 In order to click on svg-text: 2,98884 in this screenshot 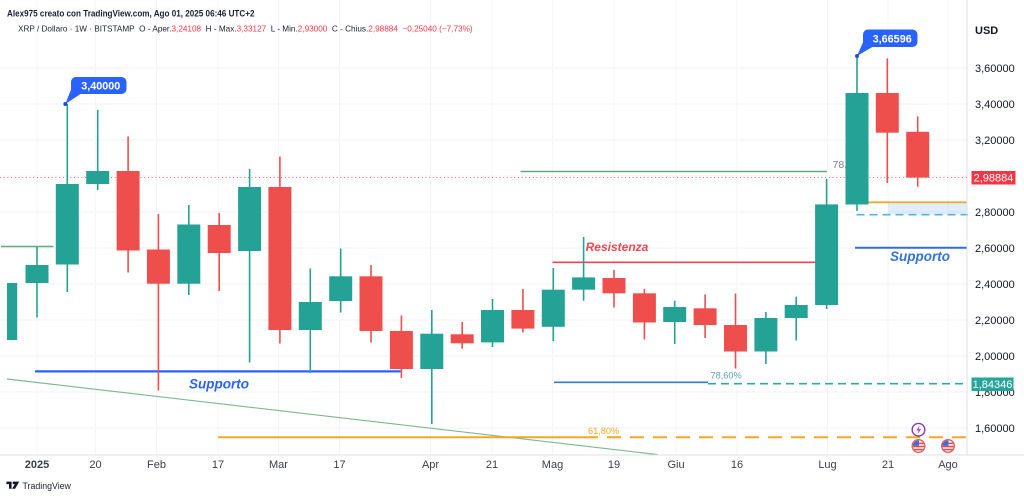, I will do `click(994, 179)`.